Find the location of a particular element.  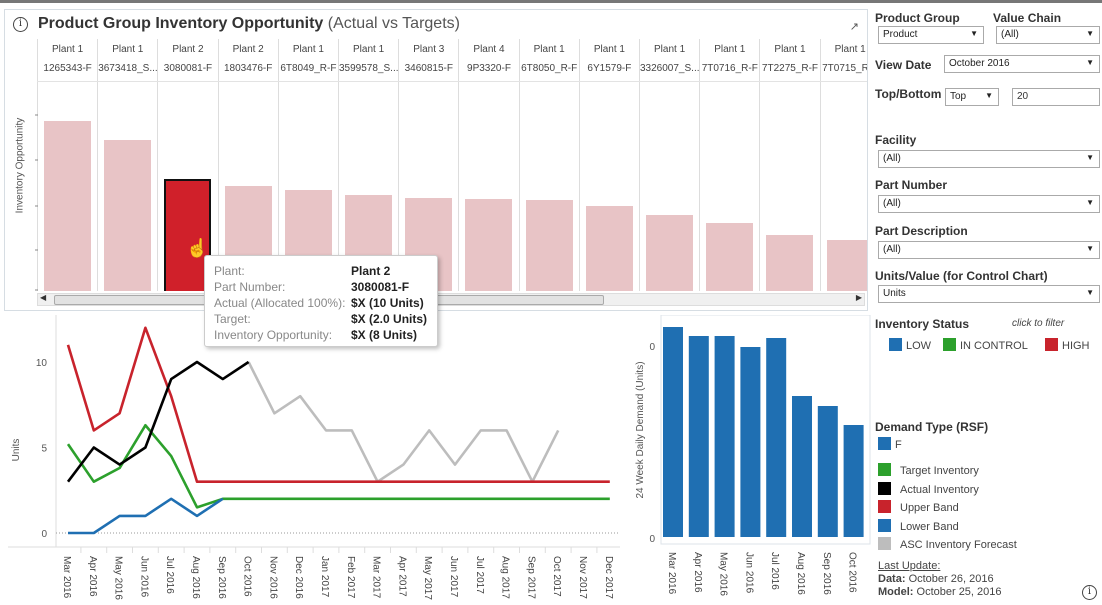

line-legend-item: Lower Band is located at coordinates (918, 525).